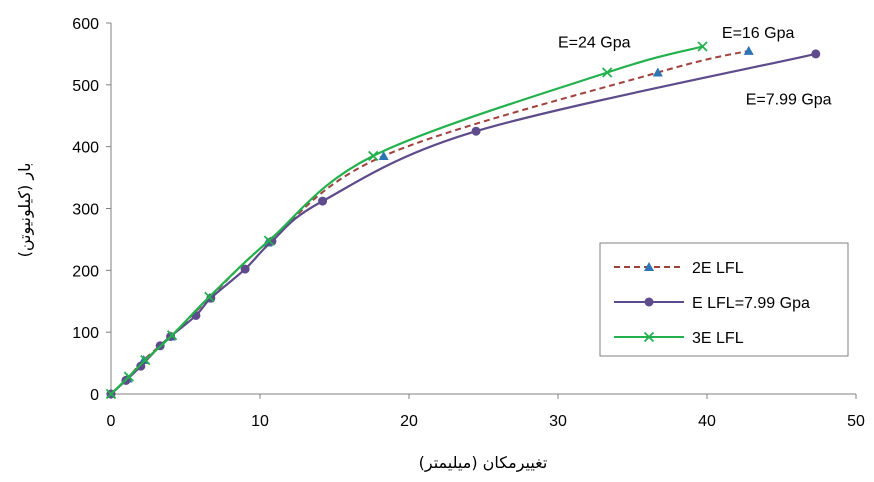 The width and height of the screenshot is (874, 482). I want to click on x-tick-label: 20, so click(409, 421).